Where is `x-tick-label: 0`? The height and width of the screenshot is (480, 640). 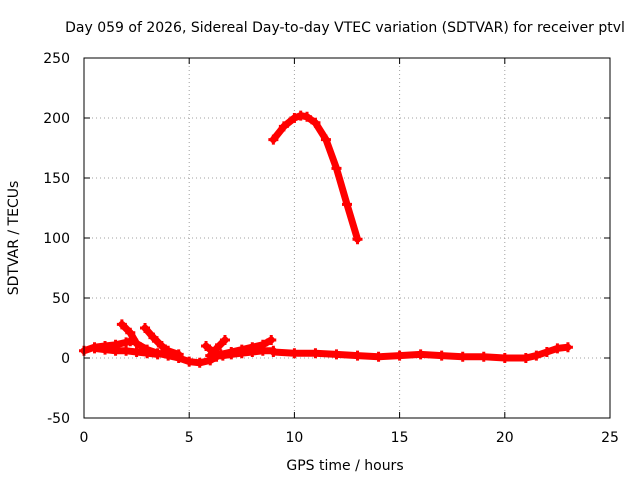
x-tick-label: 0 is located at coordinates (84, 438).